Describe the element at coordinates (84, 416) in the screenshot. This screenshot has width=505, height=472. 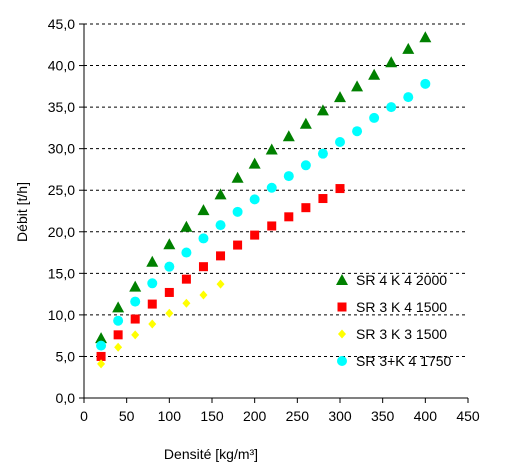
I see `x-tick-label: 0` at that location.